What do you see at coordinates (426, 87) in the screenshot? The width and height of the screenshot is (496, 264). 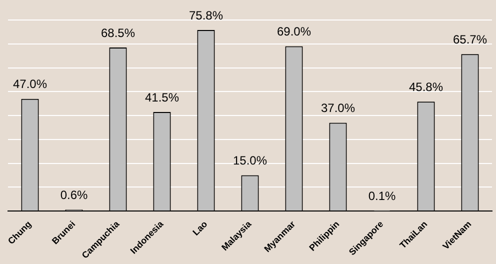 I see `data-label: 45.8%` at bounding box center [426, 87].